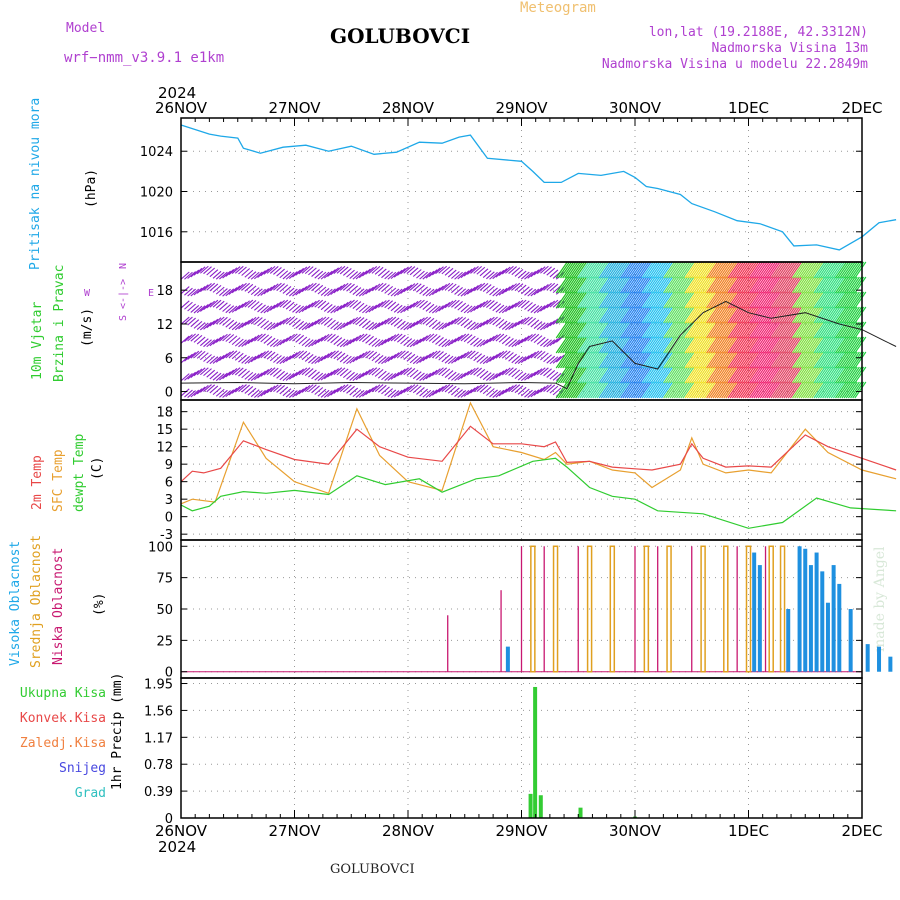 This screenshot has width=900, height=900. What do you see at coordinates (758, 32) in the screenshot?
I see `lonlat-label: lon,lat (19.2188E, 42.3312N)` at bounding box center [758, 32].